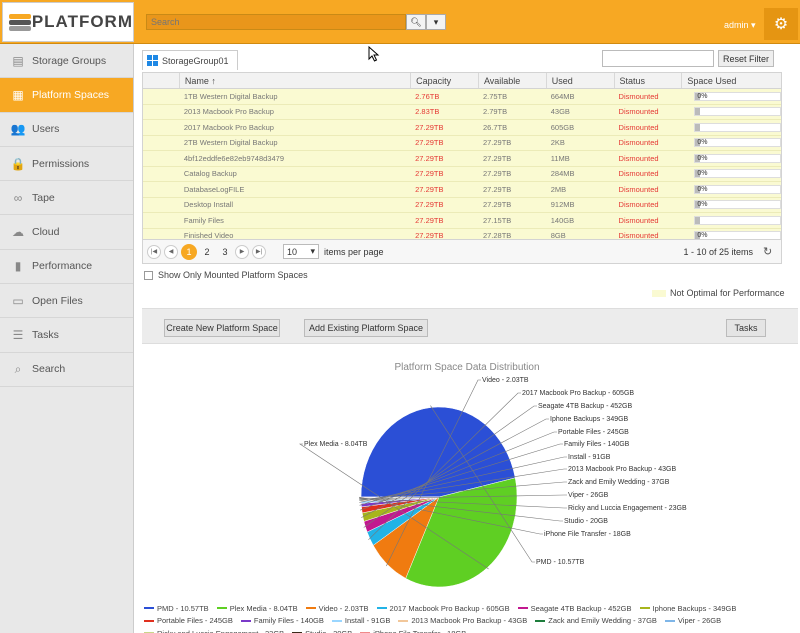 The image size is (800, 633). I want to click on page-number-3: 3, so click(225, 251).